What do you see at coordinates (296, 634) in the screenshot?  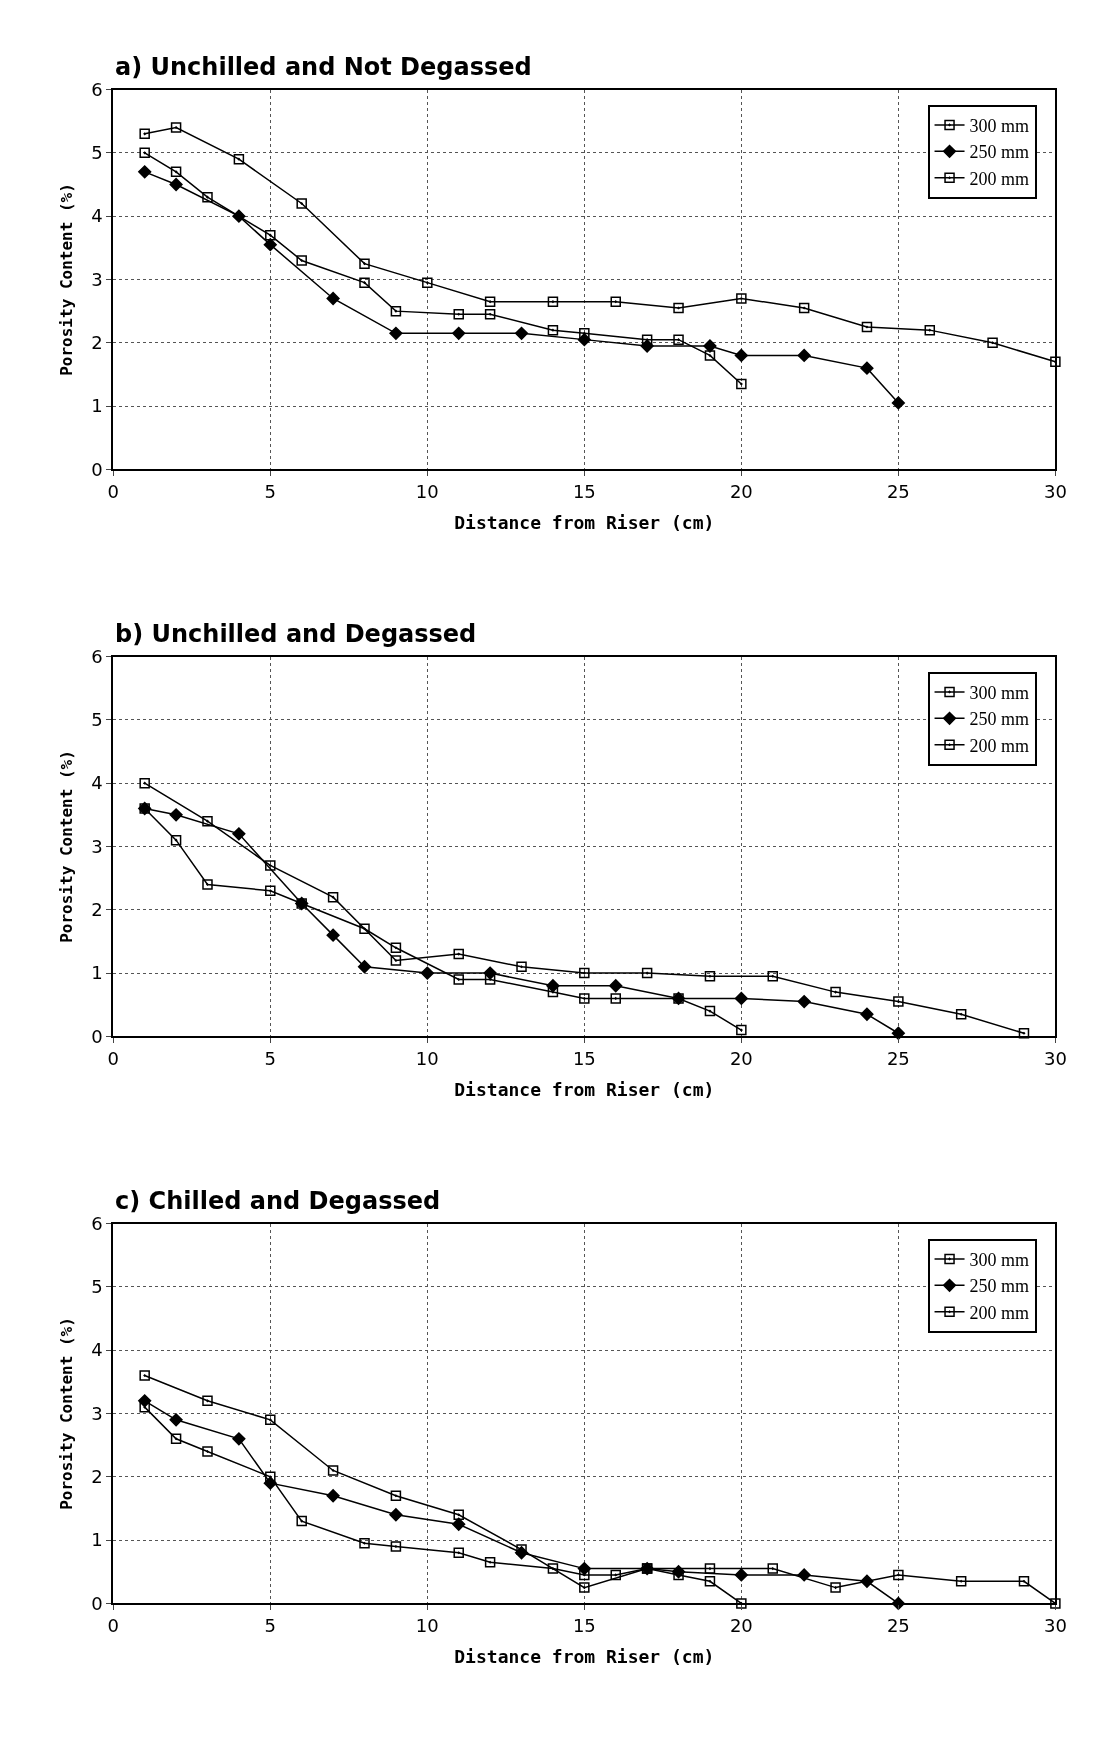 I see `chart-title: b) Unchilled and Degassed` at bounding box center [296, 634].